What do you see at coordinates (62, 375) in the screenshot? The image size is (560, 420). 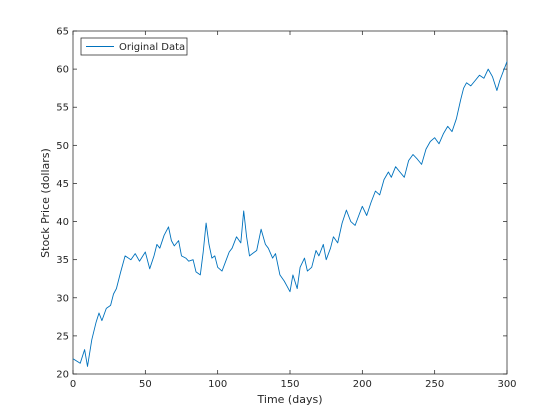 I see `y-tick-label: 20` at bounding box center [62, 375].